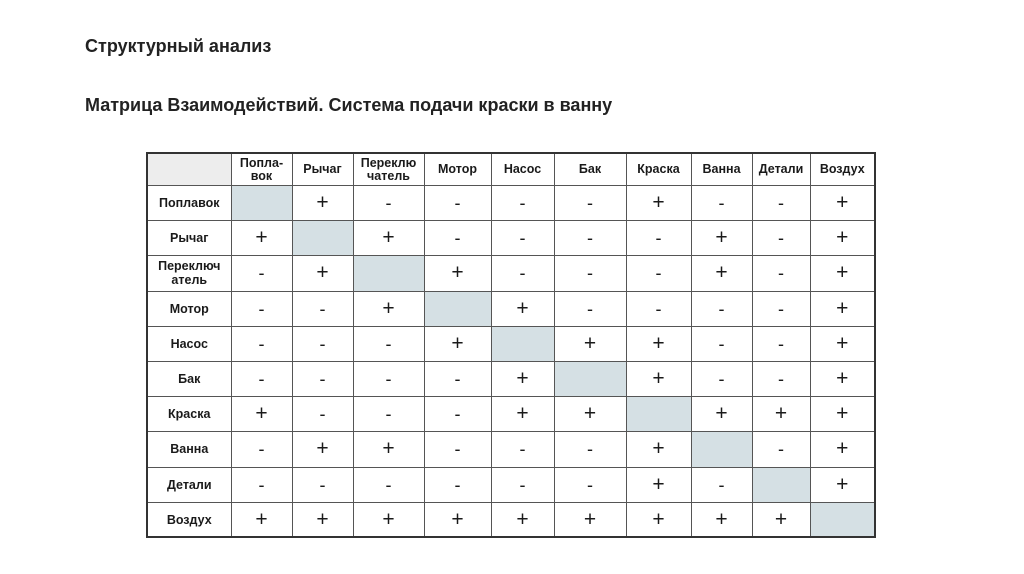  Describe the element at coordinates (189, 280) in the screenshot. I see `row-header-label: атель` at that location.